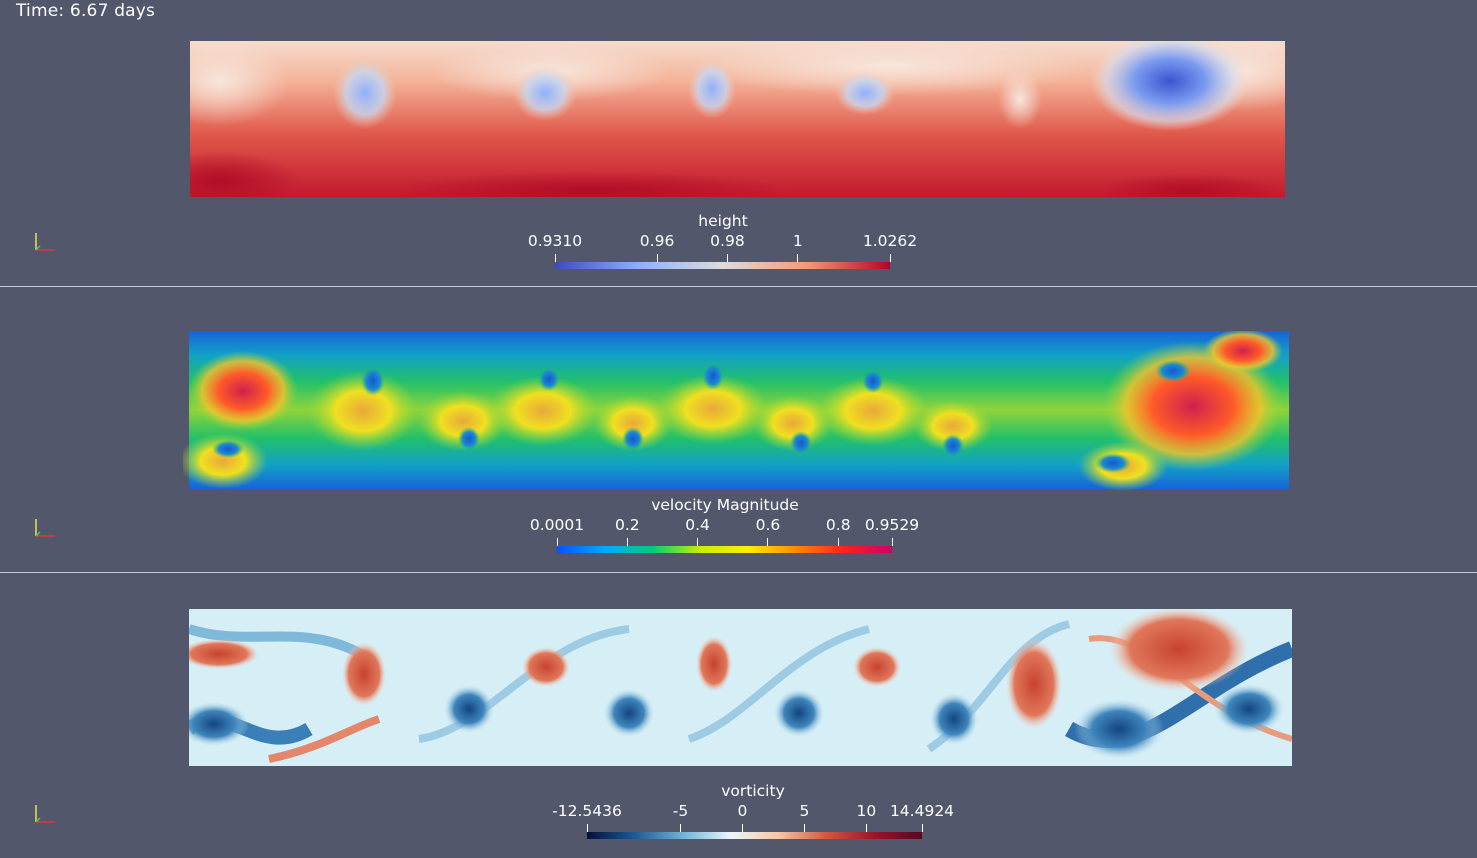  Describe the element at coordinates (727, 241) in the screenshot. I see `colorbar-tick-label: 0.98` at that location.